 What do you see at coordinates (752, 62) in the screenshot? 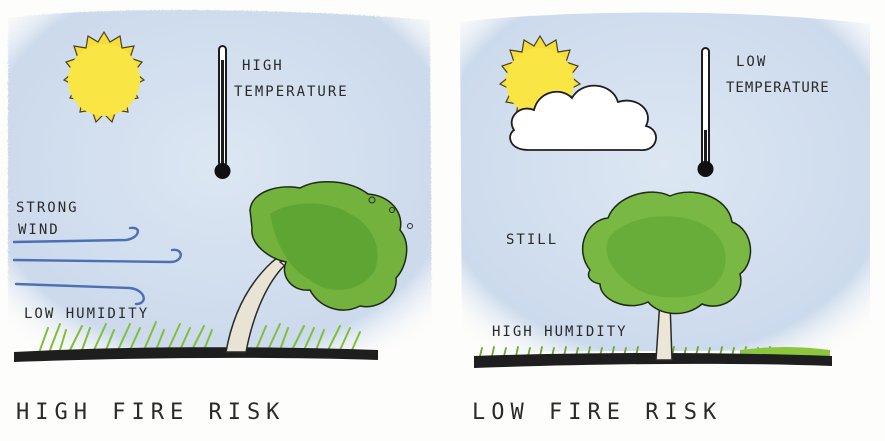
I see `low-temperature-label-line1: LOW` at bounding box center [752, 62].